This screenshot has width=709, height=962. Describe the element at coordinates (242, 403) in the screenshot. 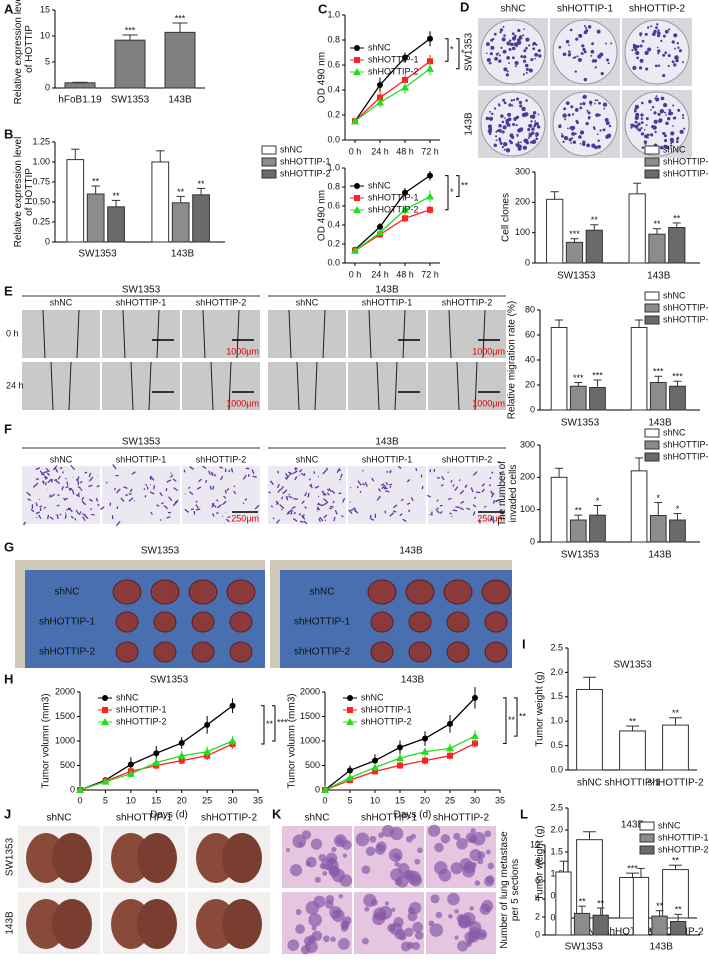

I see `scale-label: 1000μm` at that location.